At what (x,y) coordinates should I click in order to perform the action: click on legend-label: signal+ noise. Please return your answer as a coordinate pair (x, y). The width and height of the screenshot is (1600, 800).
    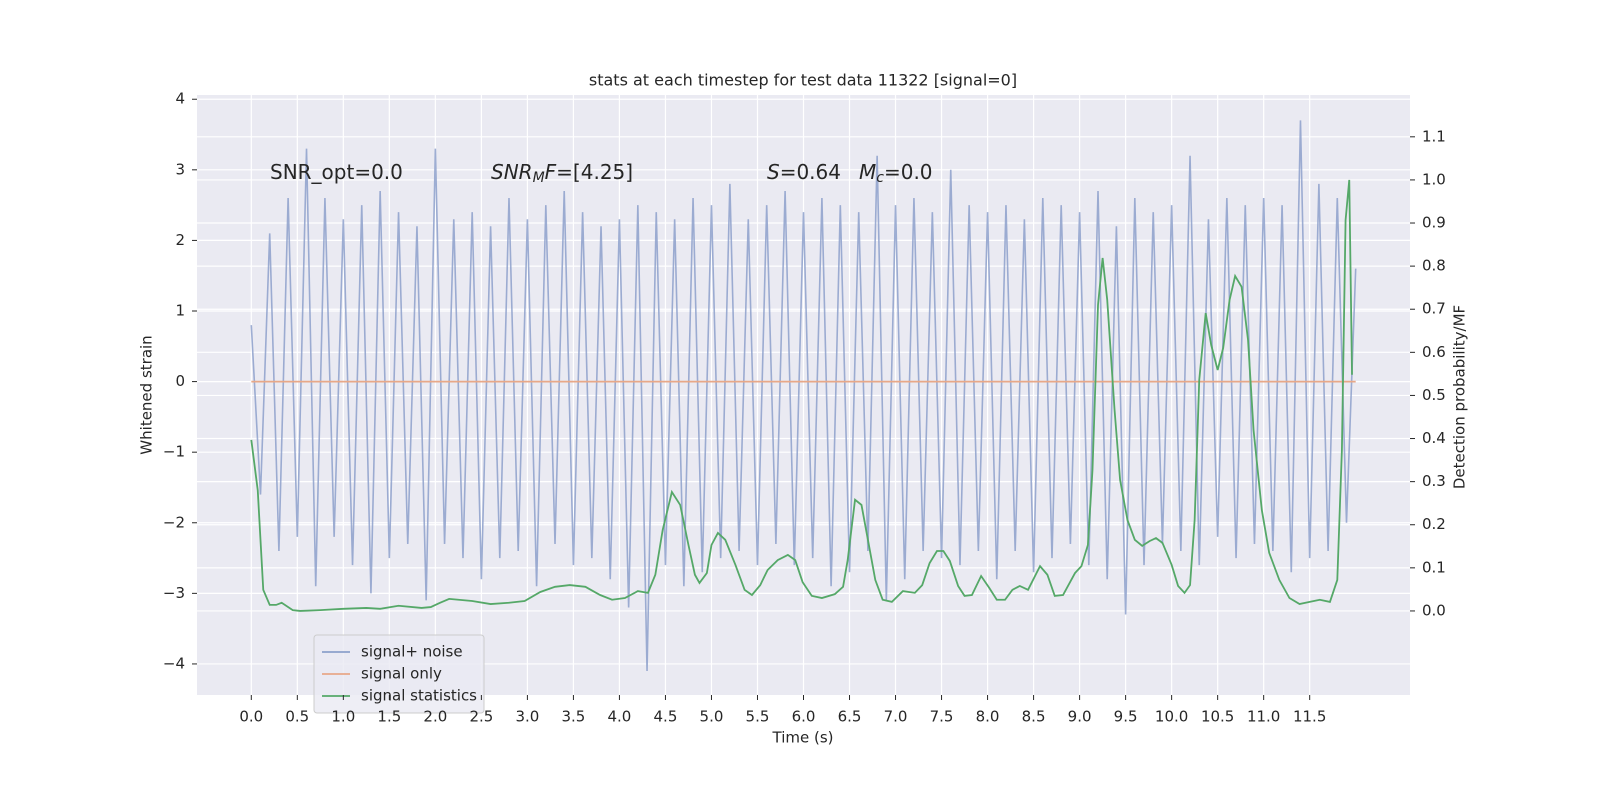
    Looking at the image, I should click on (412, 652).